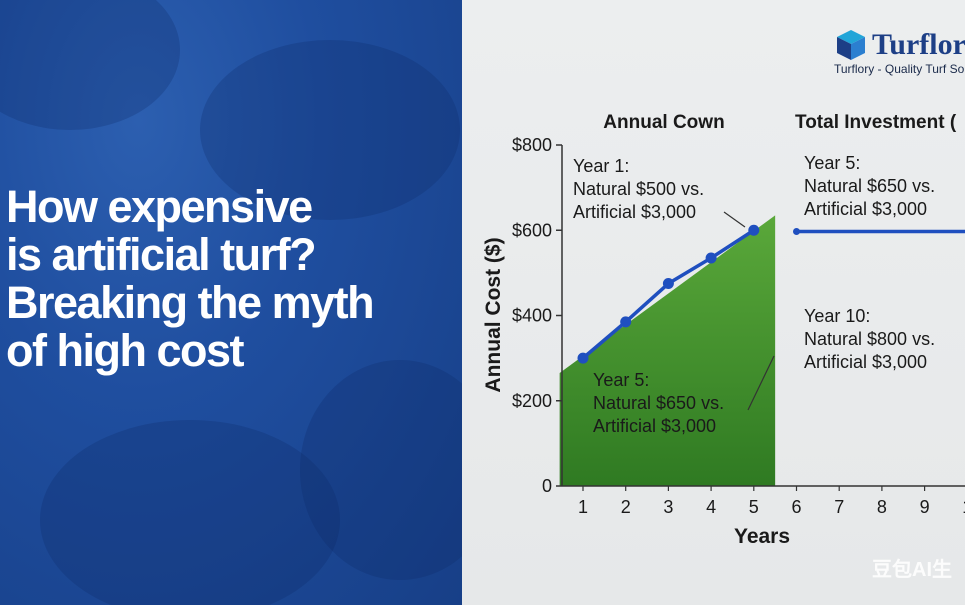 The width and height of the screenshot is (965, 605). Describe the element at coordinates (125, 350) in the screenshot. I see `headline-line: of high cost` at that location.